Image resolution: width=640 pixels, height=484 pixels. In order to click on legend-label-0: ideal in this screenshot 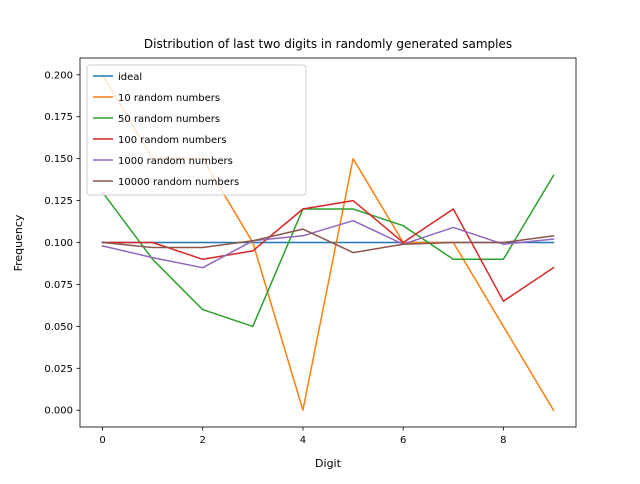, I will do `click(130, 77)`.